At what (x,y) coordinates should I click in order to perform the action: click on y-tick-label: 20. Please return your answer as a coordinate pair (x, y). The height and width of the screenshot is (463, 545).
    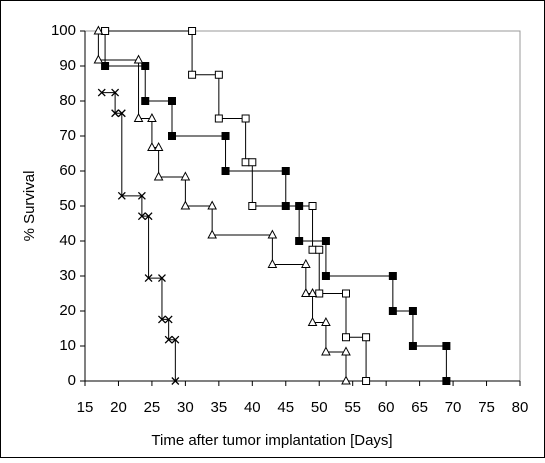
    Looking at the image, I should click on (67, 310).